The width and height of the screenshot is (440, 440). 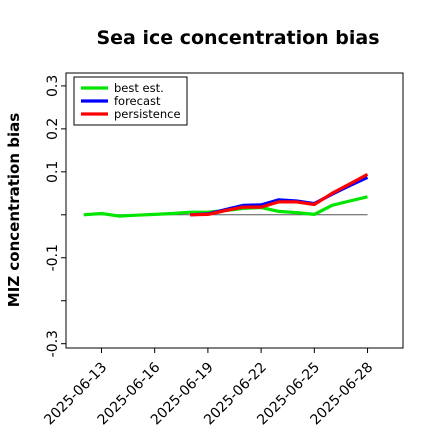 What do you see at coordinates (53, 172) in the screenshot?
I see `y-tick-label: 0.1` at bounding box center [53, 172].